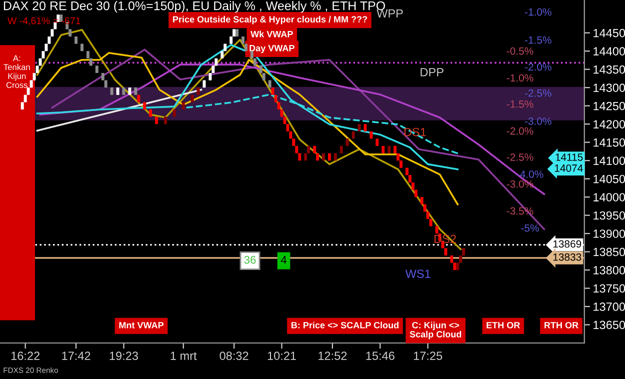  I want to click on x-tick-label: 1 mrt, so click(183, 356).